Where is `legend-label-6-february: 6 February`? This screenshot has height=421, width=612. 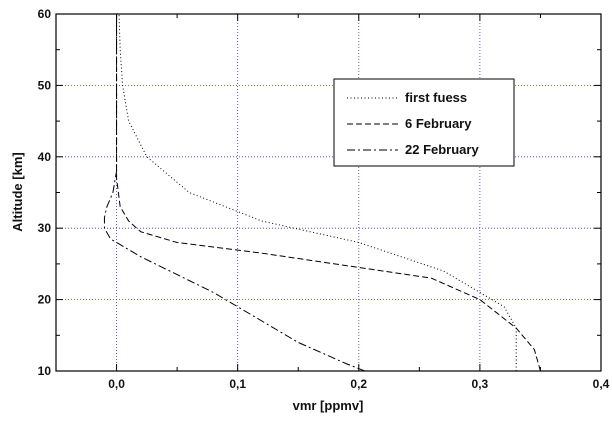
legend-label-6-february: 6 February is located at coordinates (438, 123).